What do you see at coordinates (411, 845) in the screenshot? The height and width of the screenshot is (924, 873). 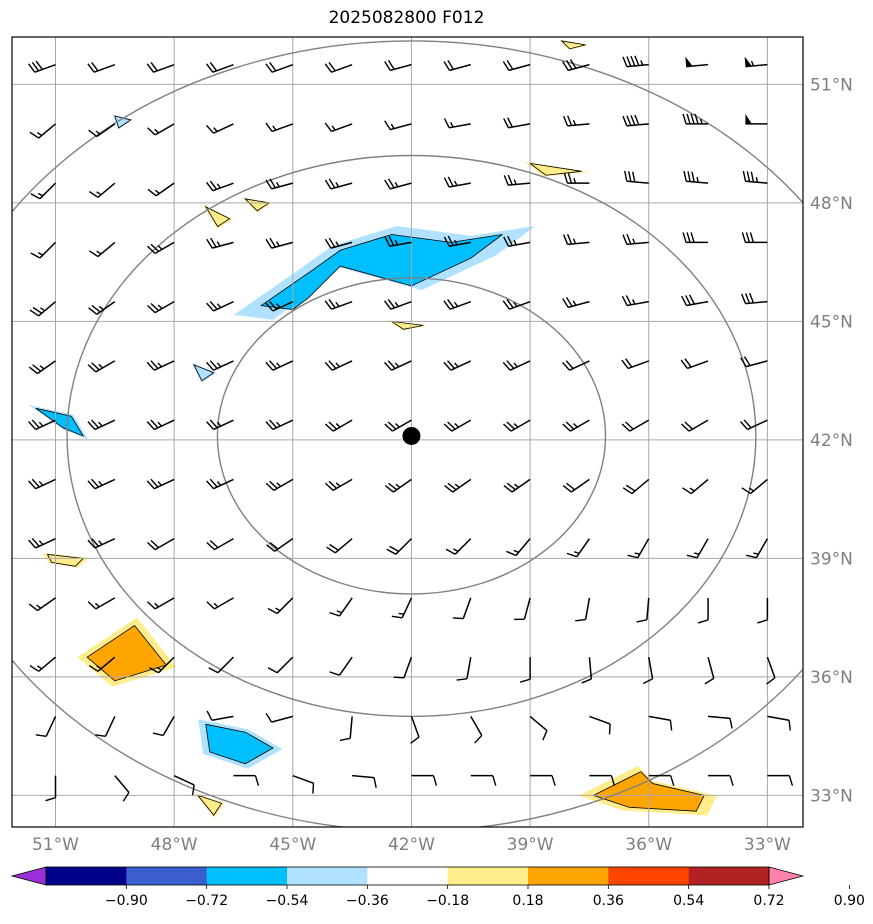 I see `longitude-tick-label: 42°W` at bounding box center [411, 845].